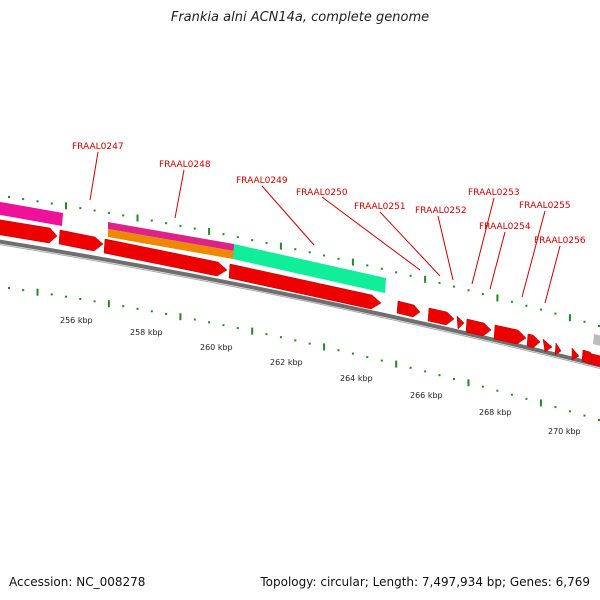 Image resolution: width=600 pixels, height=600 pixels. What do you see at coordinates (596, 340) in the screenshot?
I see `feature-grey-right` at bounding box center [596, 340].